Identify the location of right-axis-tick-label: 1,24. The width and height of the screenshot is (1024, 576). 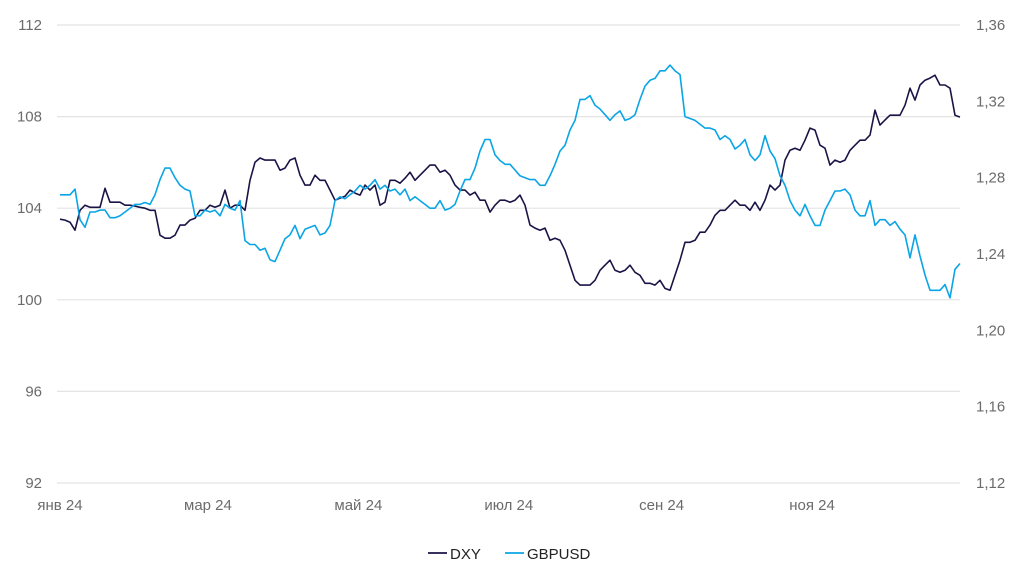
(990, 254).